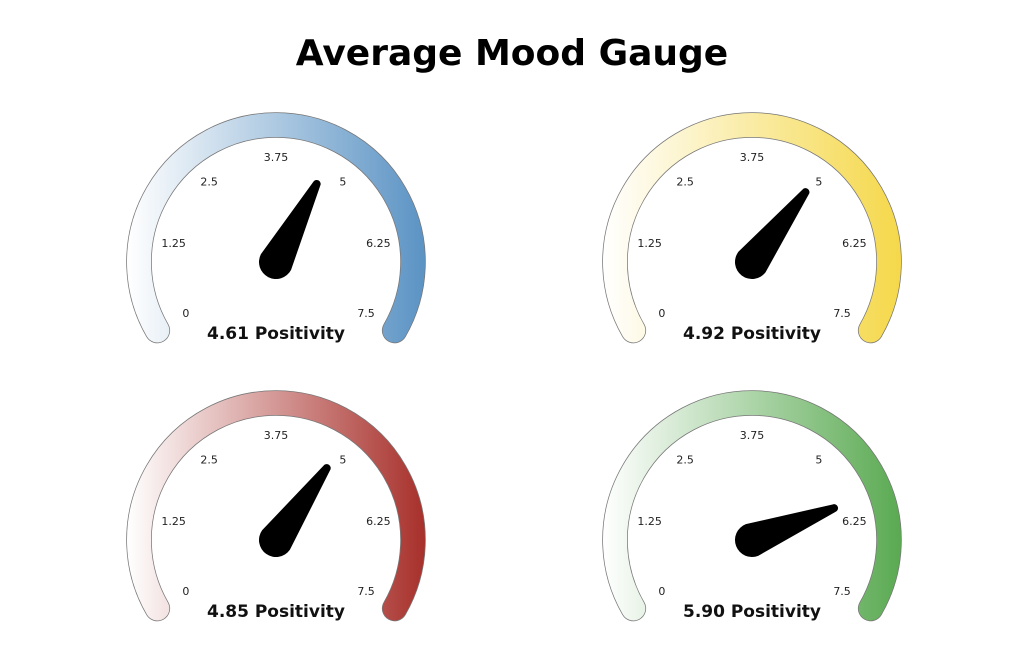  Describe the element at coordinates (276, 334) in the screenshot. I see `value-label: 4.61 Positivity` at that location.